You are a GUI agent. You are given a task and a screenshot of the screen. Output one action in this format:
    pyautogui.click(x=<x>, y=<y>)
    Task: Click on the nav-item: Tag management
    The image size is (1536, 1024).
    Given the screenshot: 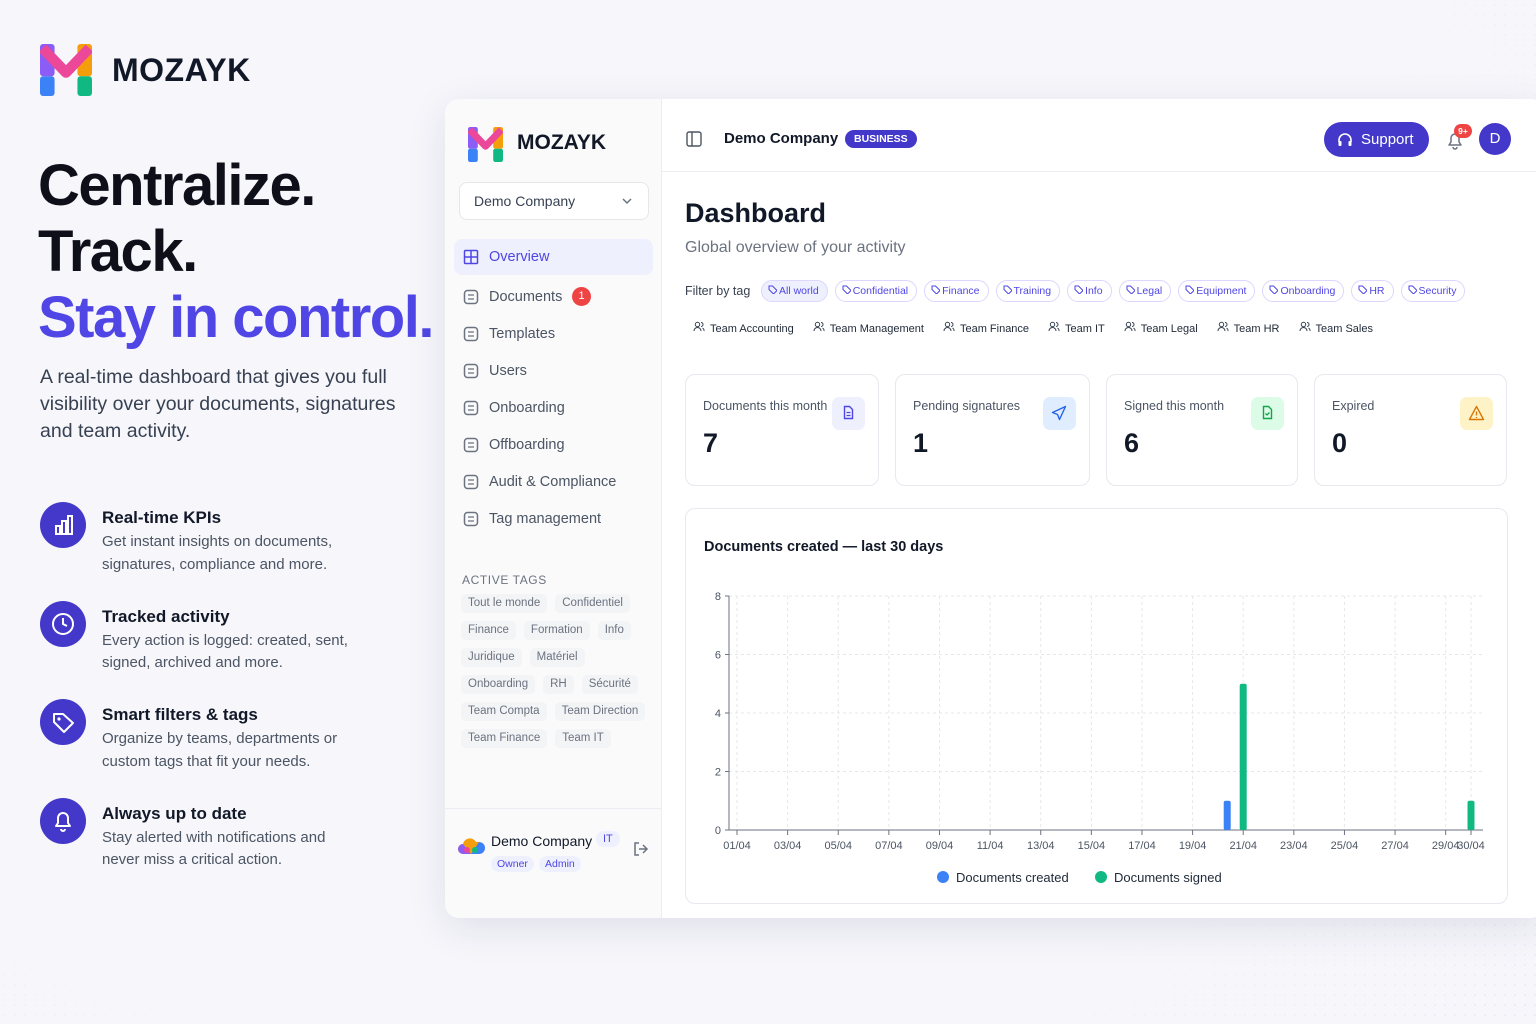 What is the action you would take?
    pyautogui.click(x=553, y=519)
    